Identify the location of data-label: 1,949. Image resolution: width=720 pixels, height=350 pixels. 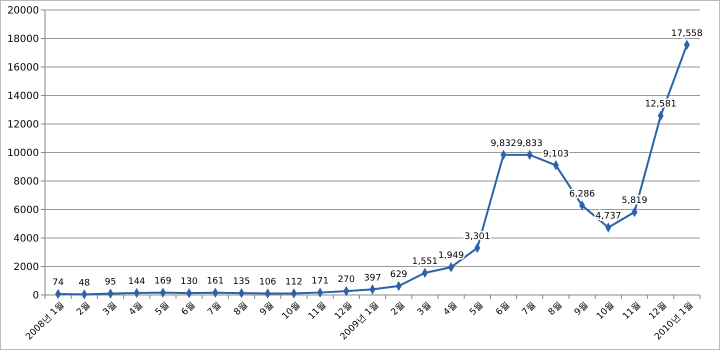
(451, 256).